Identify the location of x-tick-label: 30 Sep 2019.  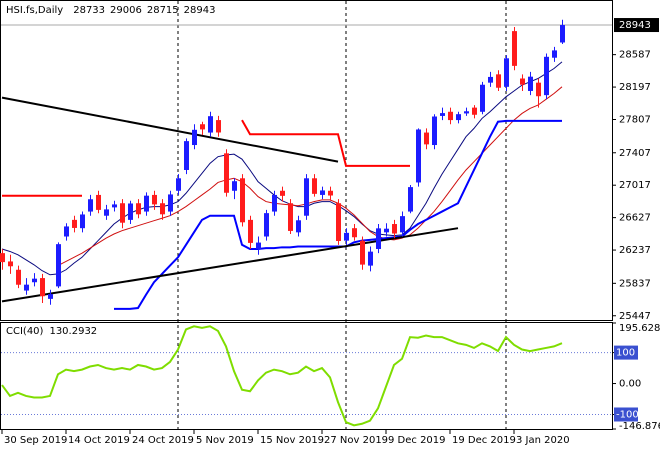
(35, 440).